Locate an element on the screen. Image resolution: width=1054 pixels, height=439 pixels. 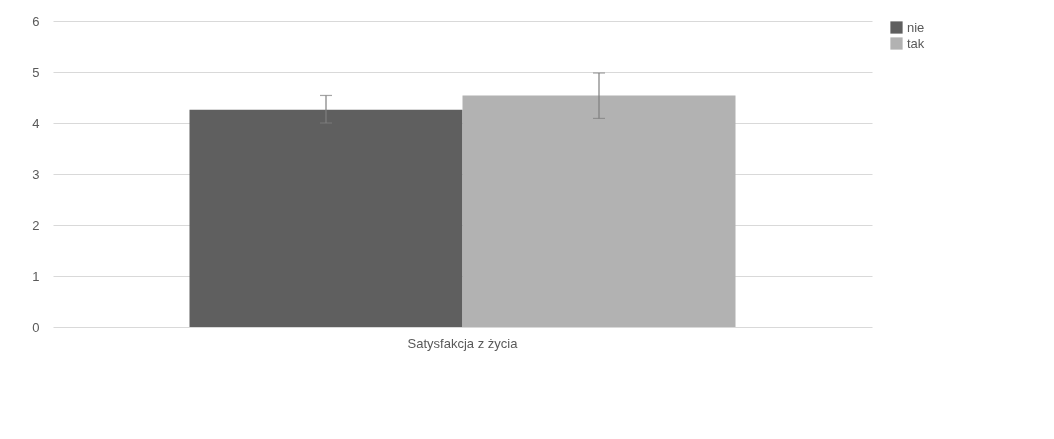
y-tick-label: 2 is located at coordinates (36, 225).